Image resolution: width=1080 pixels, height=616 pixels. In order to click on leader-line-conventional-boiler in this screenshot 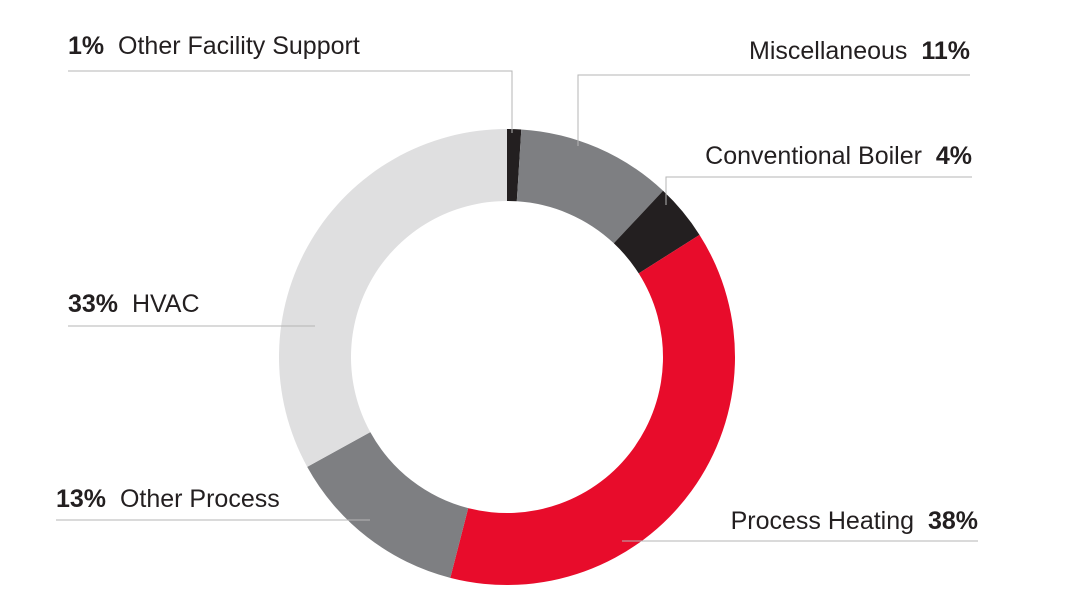, I will do `click(818, 190)`.